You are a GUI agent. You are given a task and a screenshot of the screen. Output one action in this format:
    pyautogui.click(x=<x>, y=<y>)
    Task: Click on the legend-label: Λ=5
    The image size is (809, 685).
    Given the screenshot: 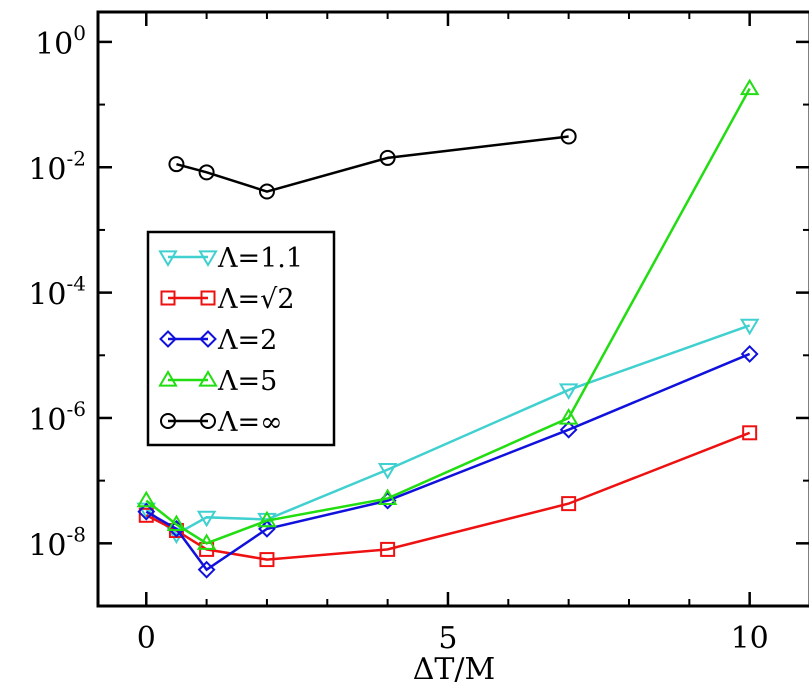 What is the action you would take?
    pyautogui.click(x=247, y=381)
    